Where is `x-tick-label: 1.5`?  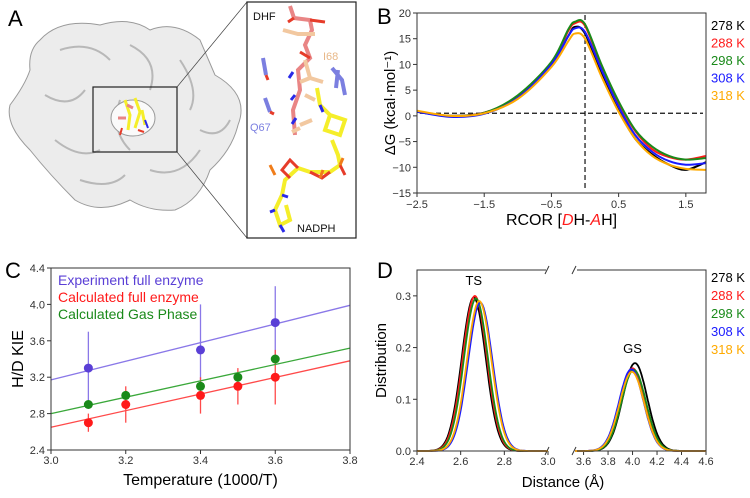
x-tick-label: 1.5 is located at coordinates (685, 205).